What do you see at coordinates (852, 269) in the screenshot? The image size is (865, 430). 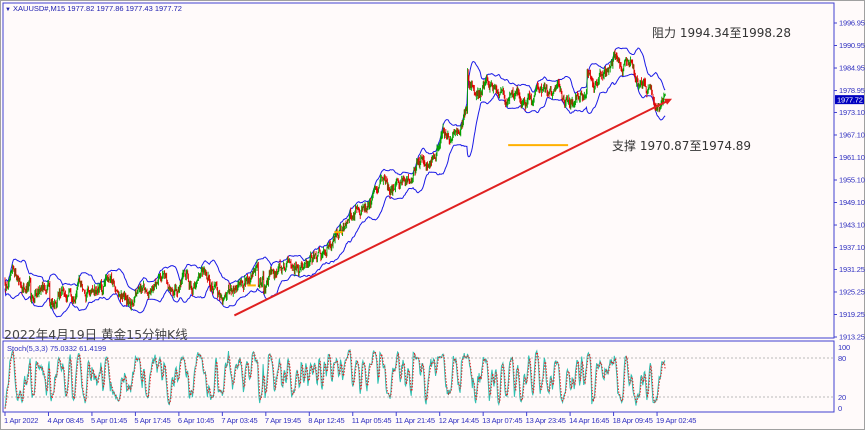 I see `y-tick-label: 1931.25` at bounding box center [852, 269].